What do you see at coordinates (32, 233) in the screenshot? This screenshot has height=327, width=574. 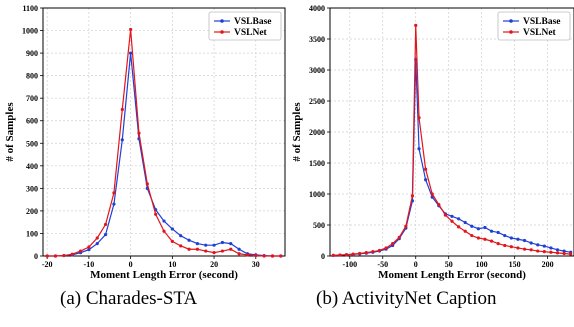 I see `chart-a-ytick-label: 100` at bounding box center [32, 233].